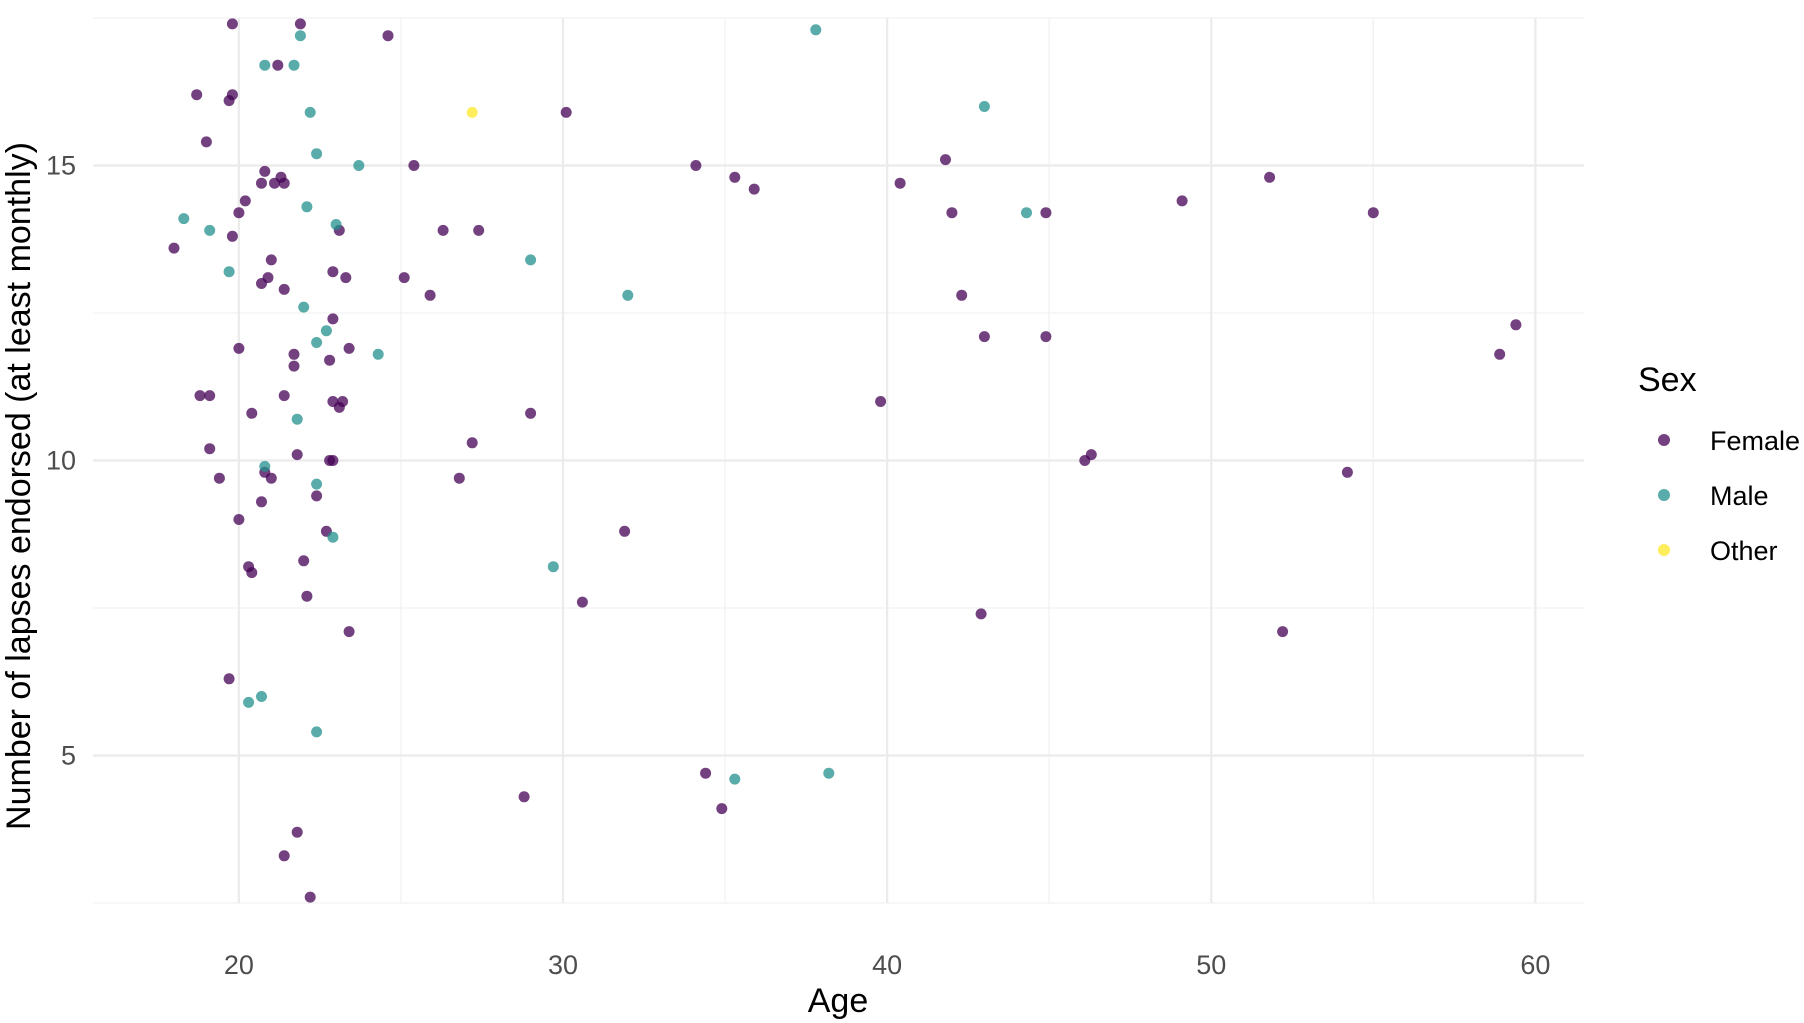 The width and height of the screenshot is (1804, 1023). I want to click on x-tick-label: 30, so click(563, 965).